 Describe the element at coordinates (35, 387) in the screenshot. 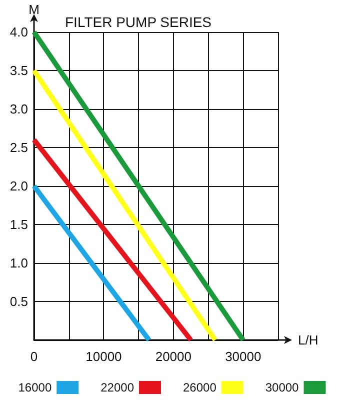

I see `legend-label: 16000` at that location.